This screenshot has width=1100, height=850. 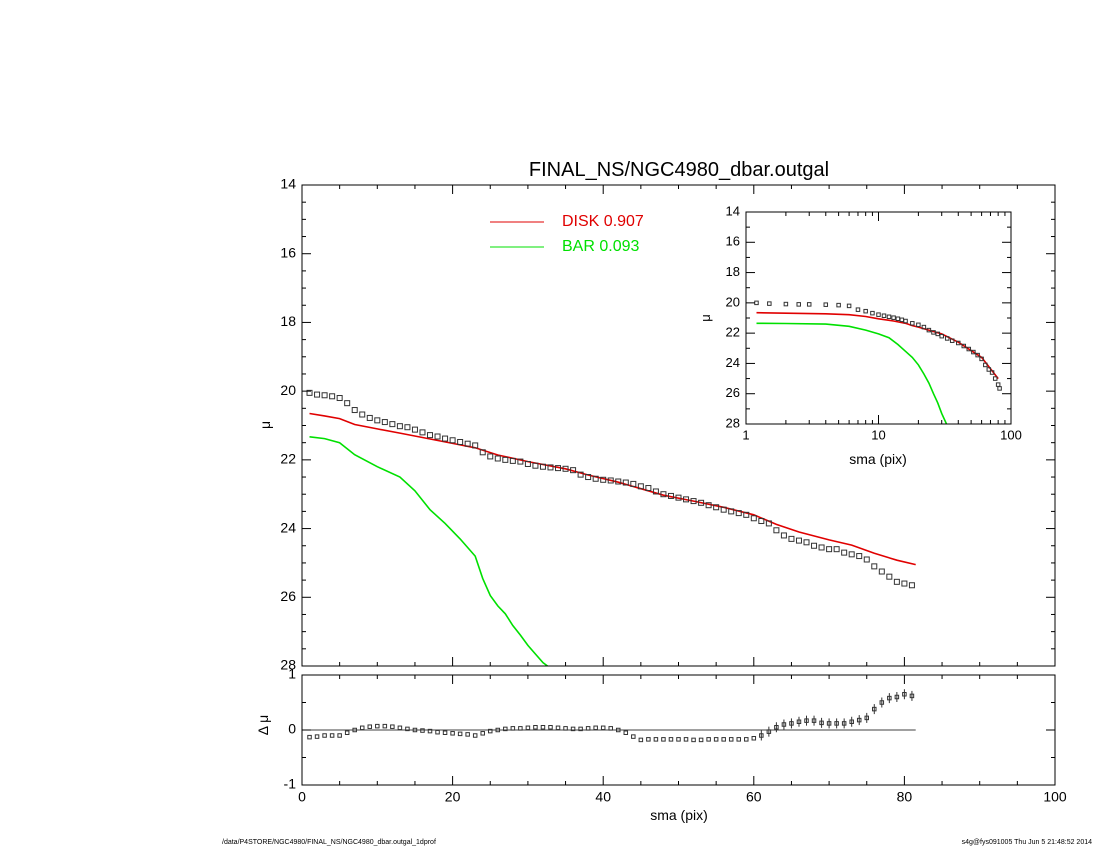 What do you see at coordinates (265, 425) in the screenshot?
I see `main-y-axis-label: μ` at bounding box center [265, 425].